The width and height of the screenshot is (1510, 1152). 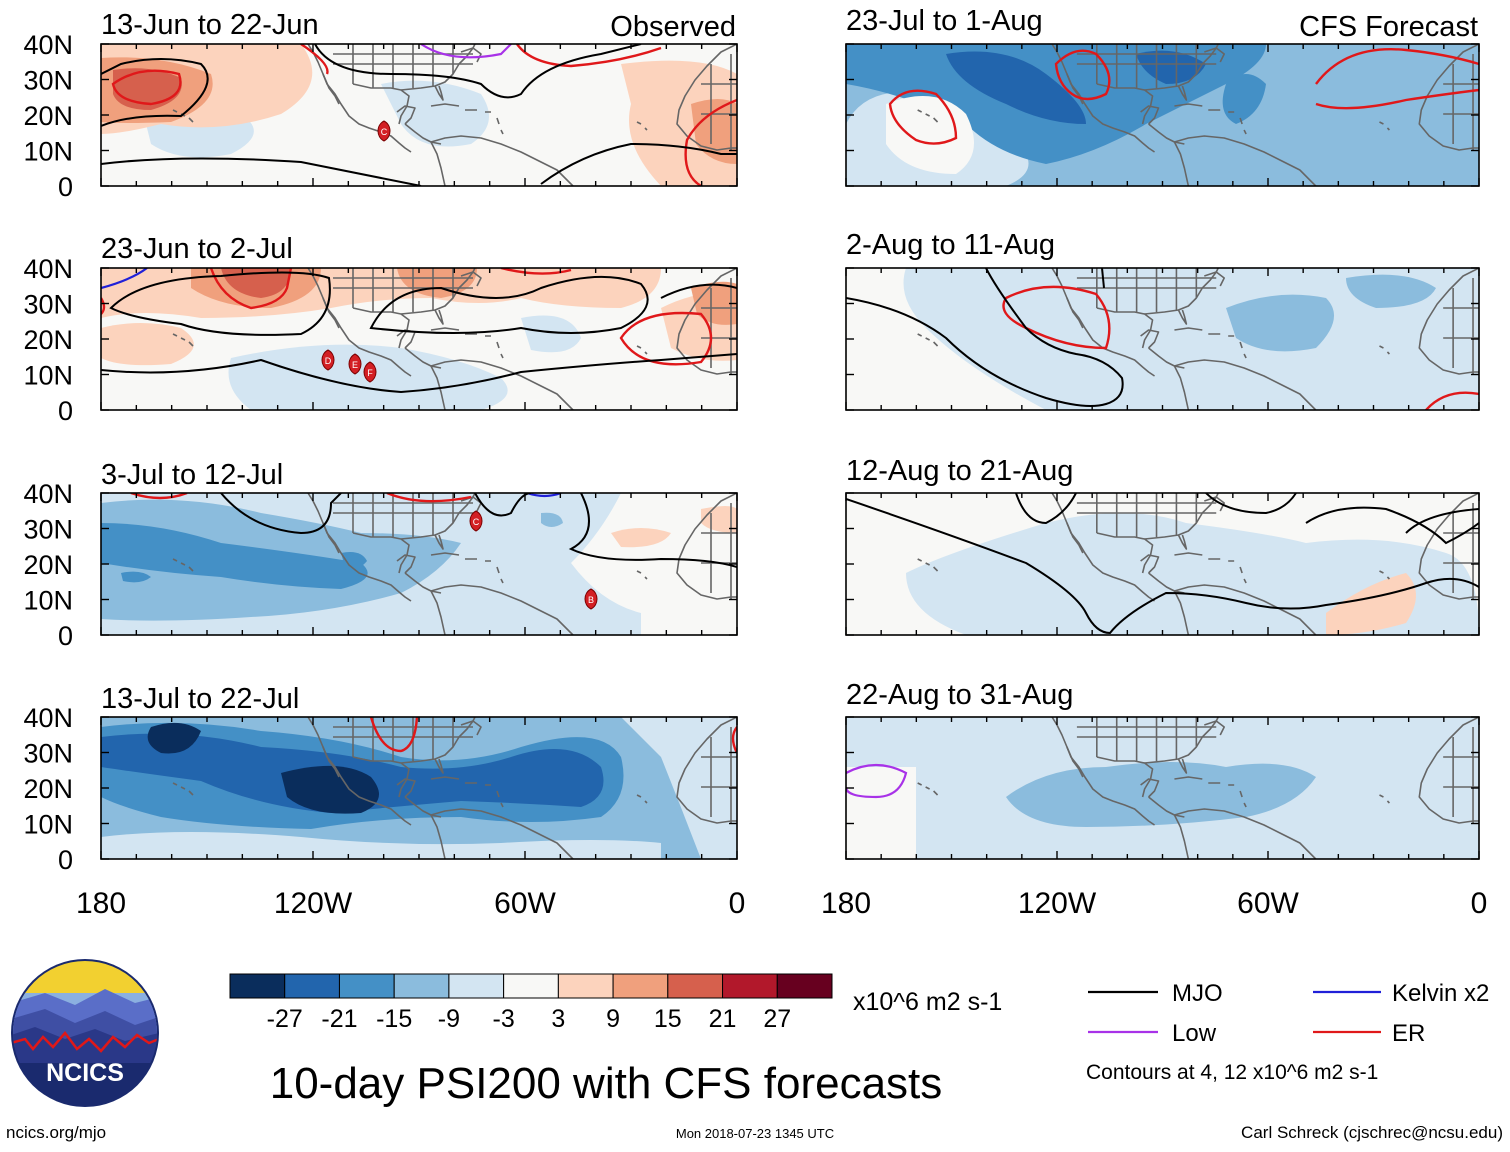 What do you see at coordinates (1440, 993) in the screenshot?
I see `legend-kelvin-label: Kelvin x2` at bounding box center [1440, 993].